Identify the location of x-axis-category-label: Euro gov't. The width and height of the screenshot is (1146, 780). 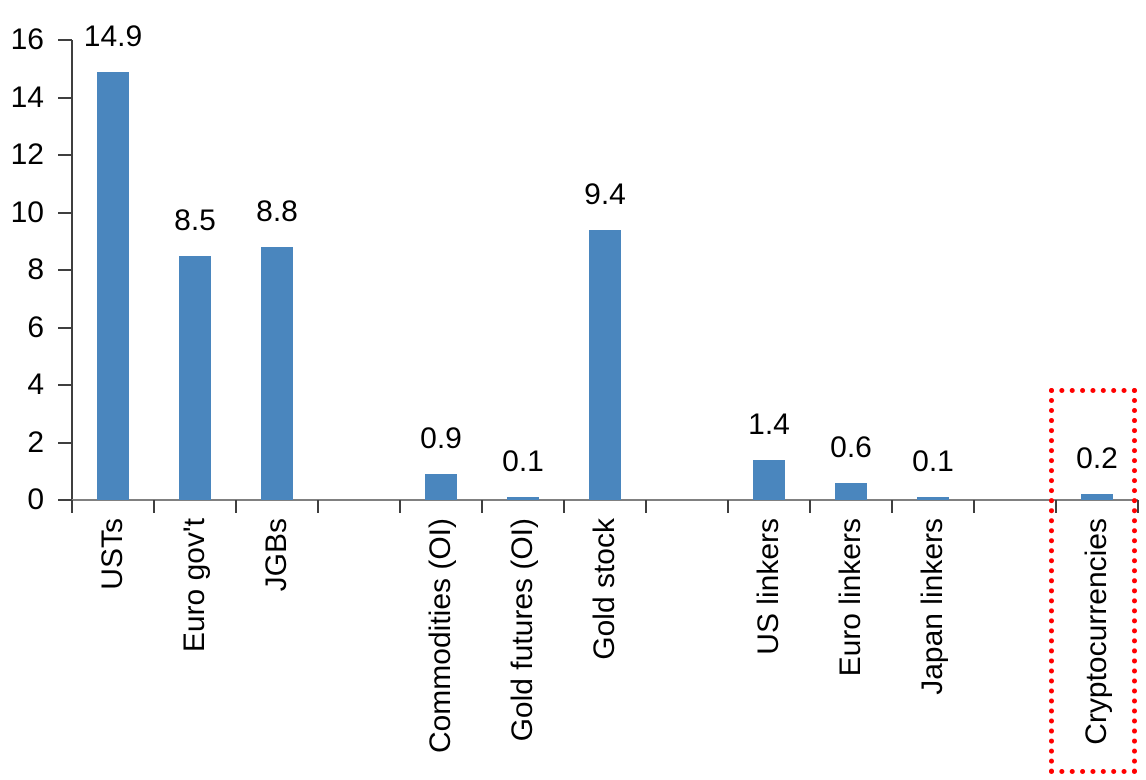
(194, 585).